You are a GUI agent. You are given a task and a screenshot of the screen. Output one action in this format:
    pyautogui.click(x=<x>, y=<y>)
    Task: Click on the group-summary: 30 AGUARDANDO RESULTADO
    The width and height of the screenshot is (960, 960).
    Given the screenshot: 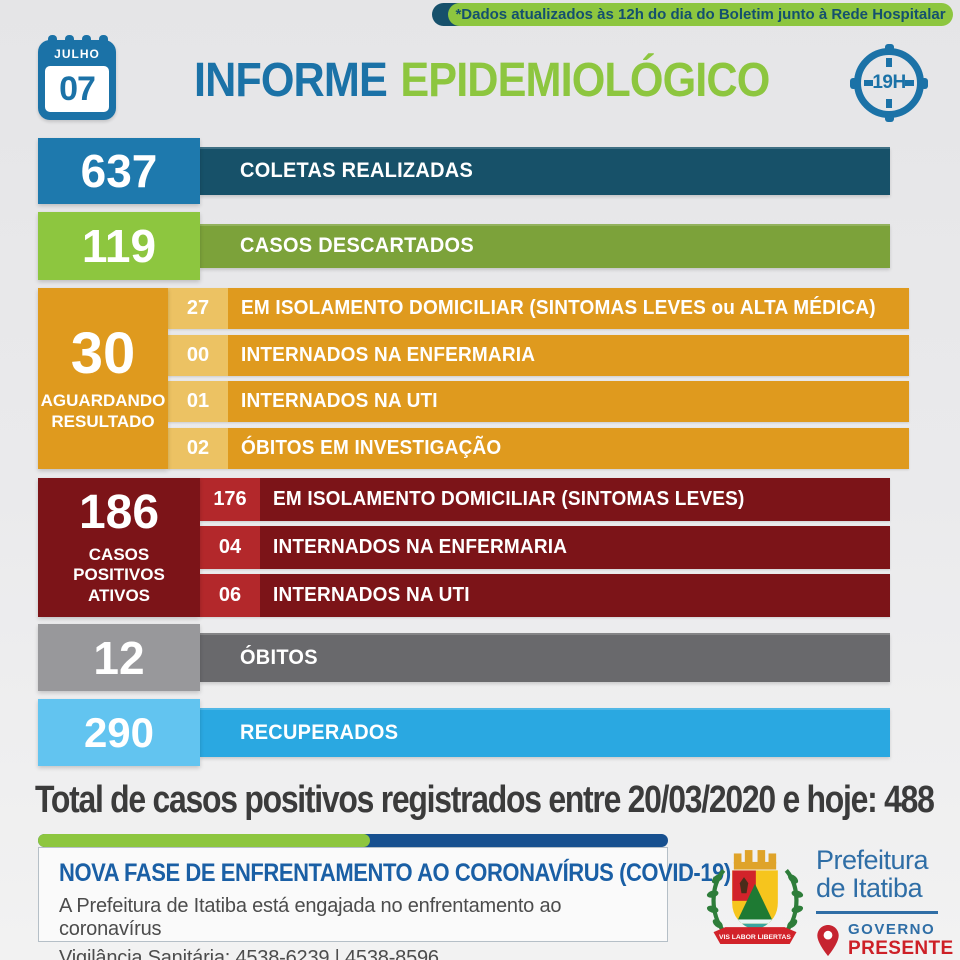 What is the action you would take?
    pyautogui.click(x=103, y=378)
    